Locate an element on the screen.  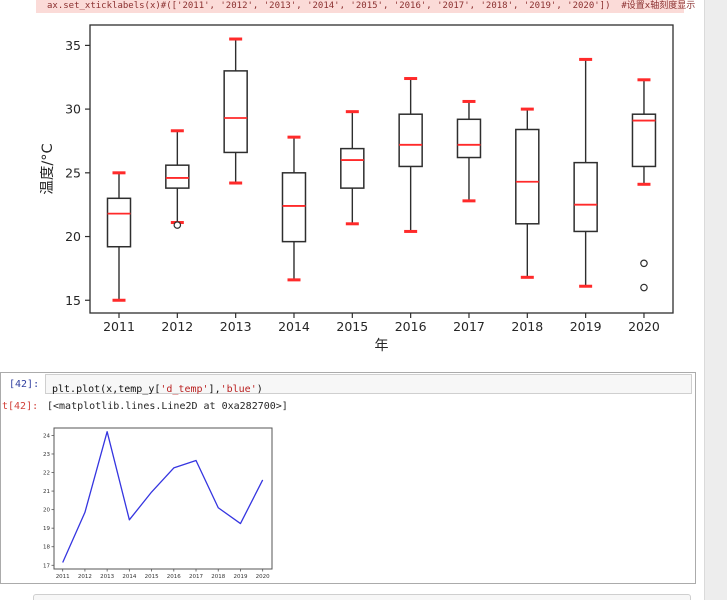
box-group-2014 is located at coordinates (294, 208).